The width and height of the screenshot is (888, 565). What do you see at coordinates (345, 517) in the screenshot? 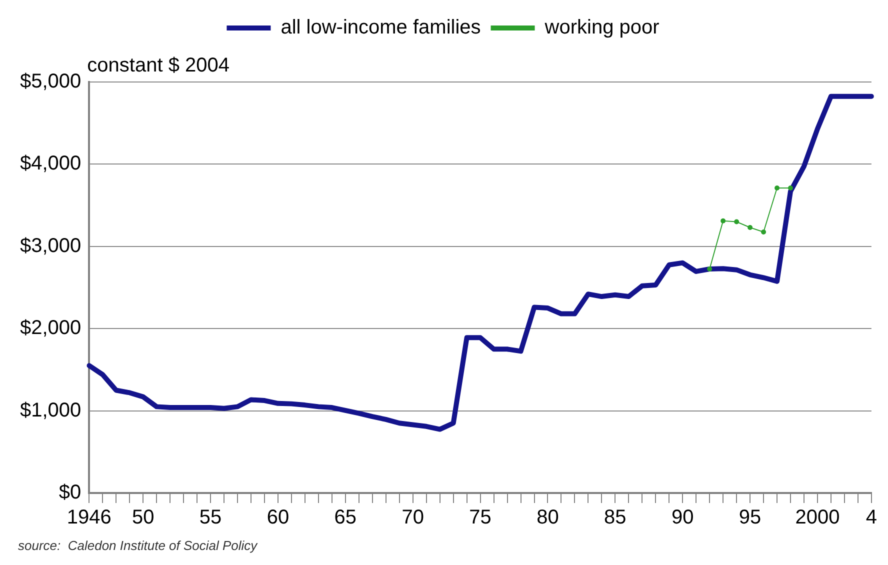
I see `x-tick-label: 65` at bounding box center [345, 517].